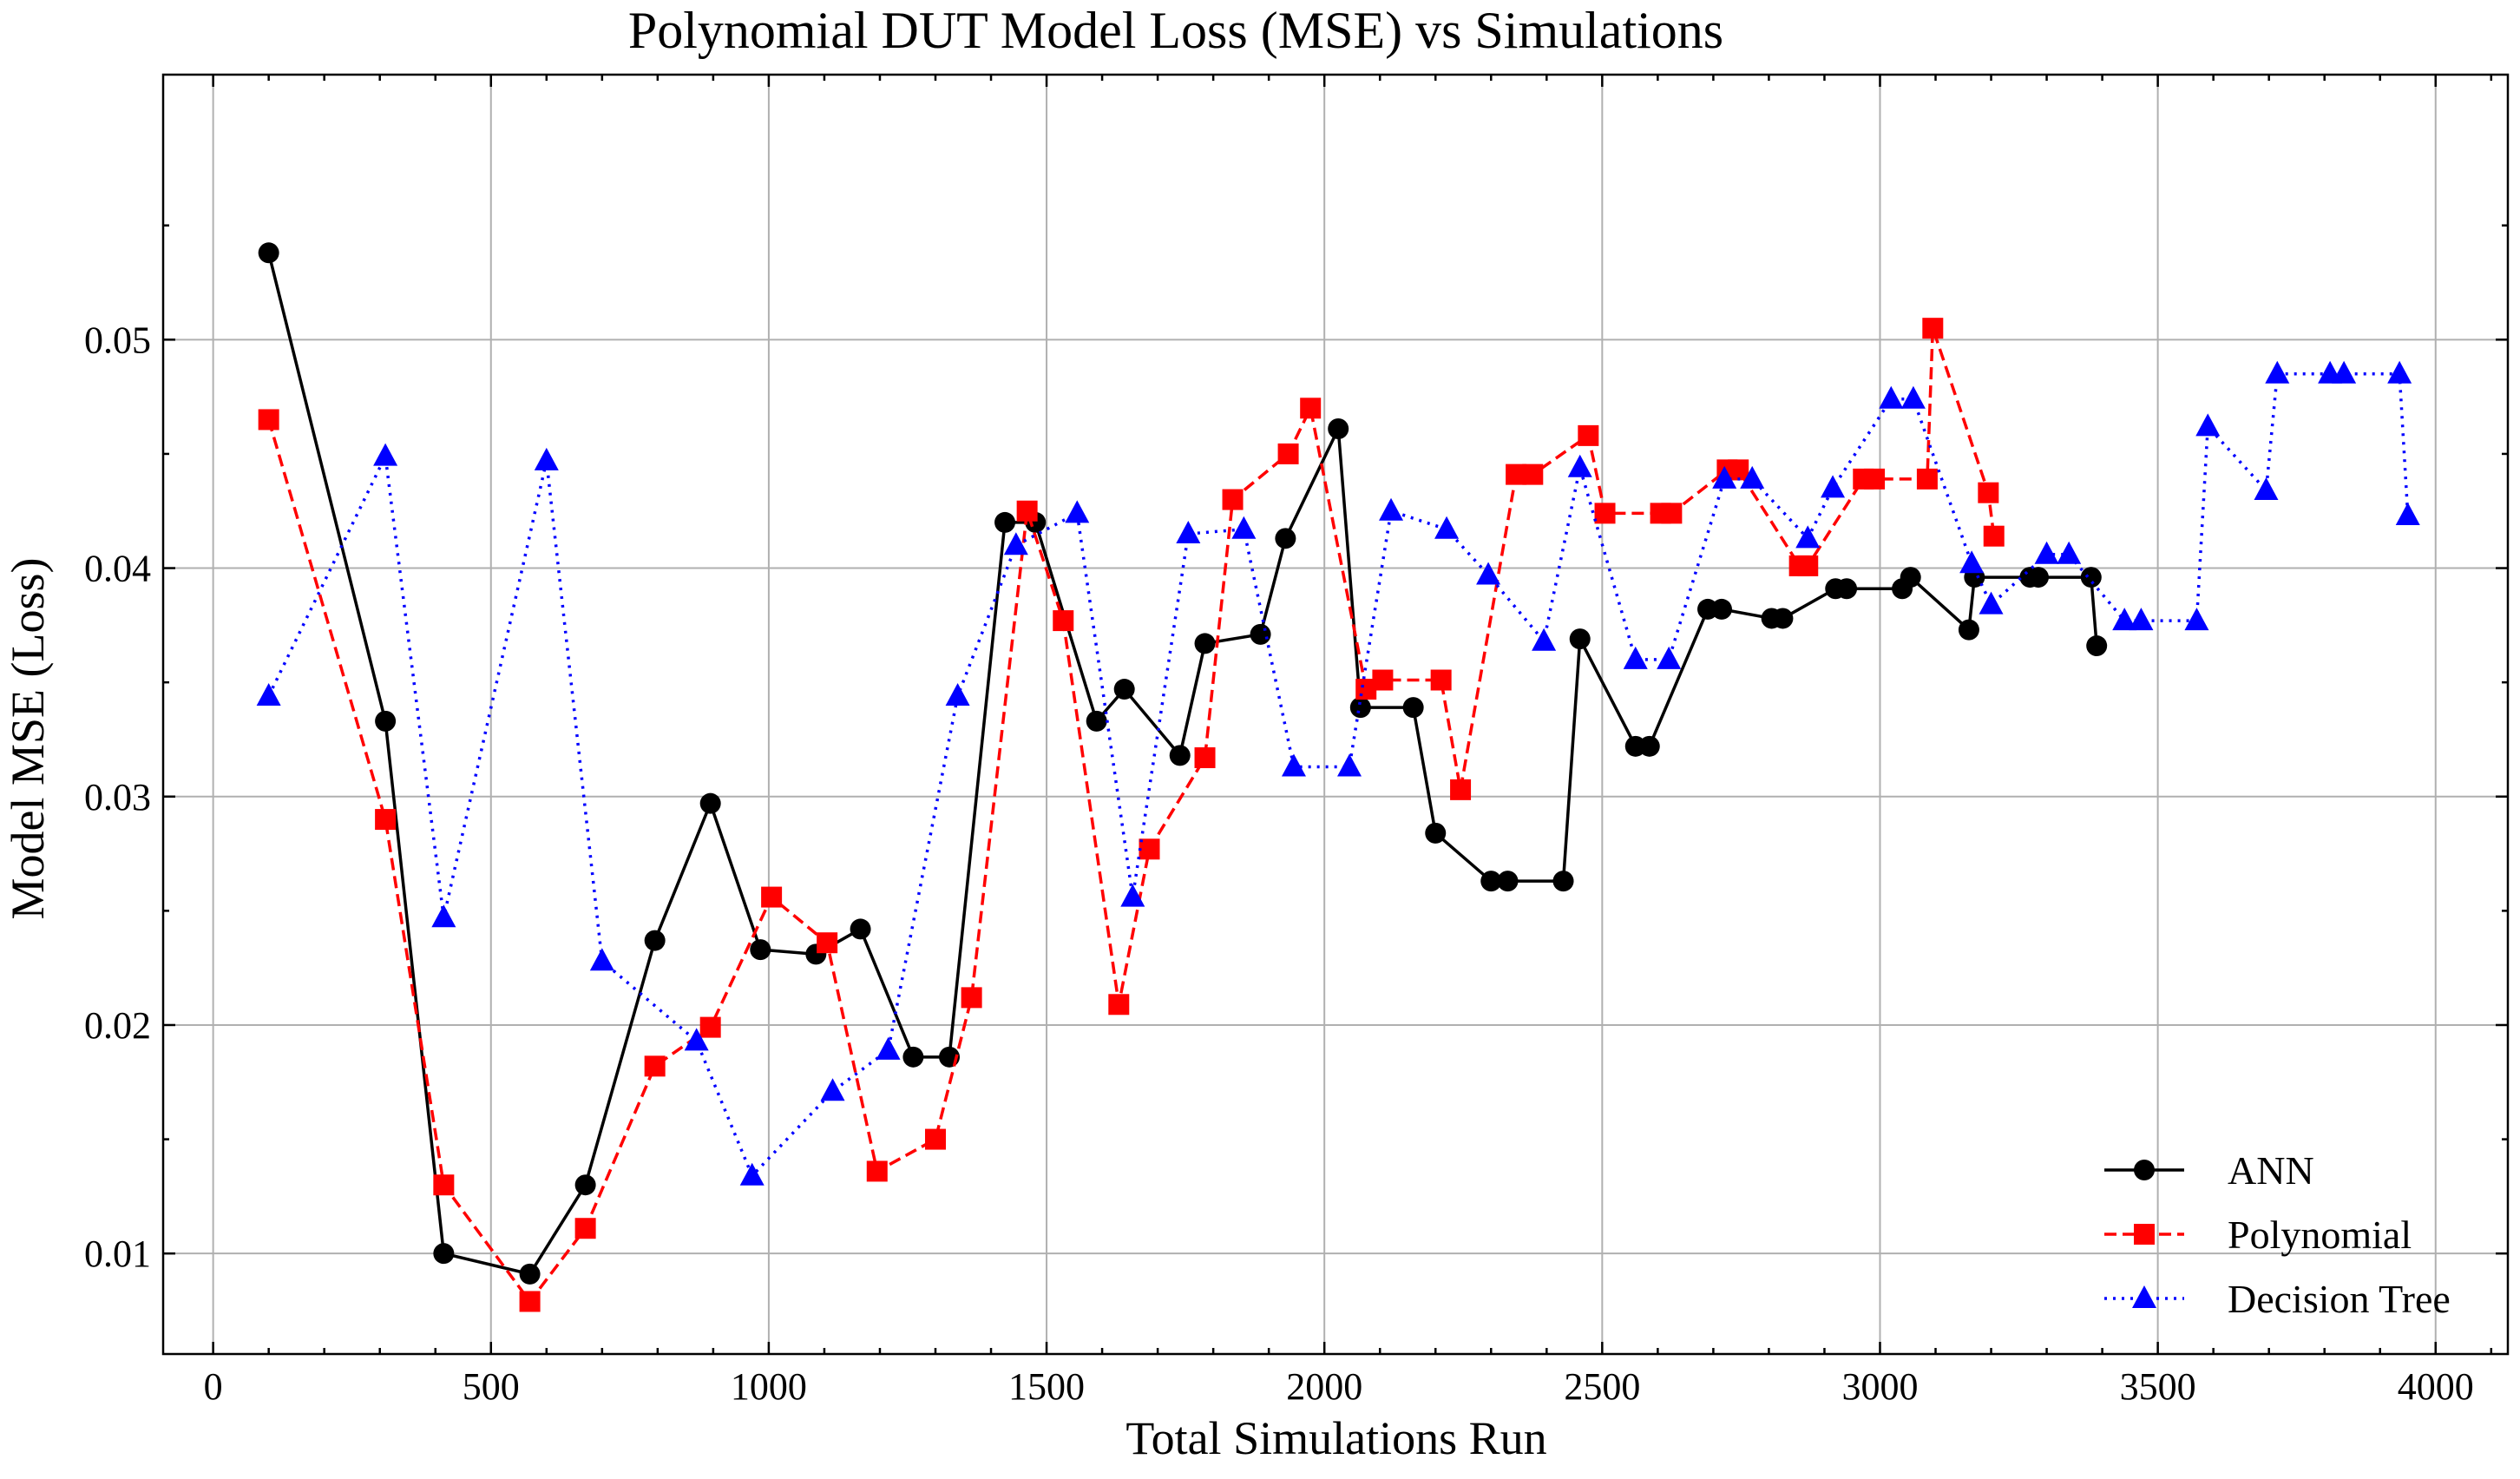 The width and height of the screenshot is (2520, 1479). What do you see at coordinates (769, 1387) in the screenshot?
I see `x-tick-label: 1000` at bounding box center [769, 1387].